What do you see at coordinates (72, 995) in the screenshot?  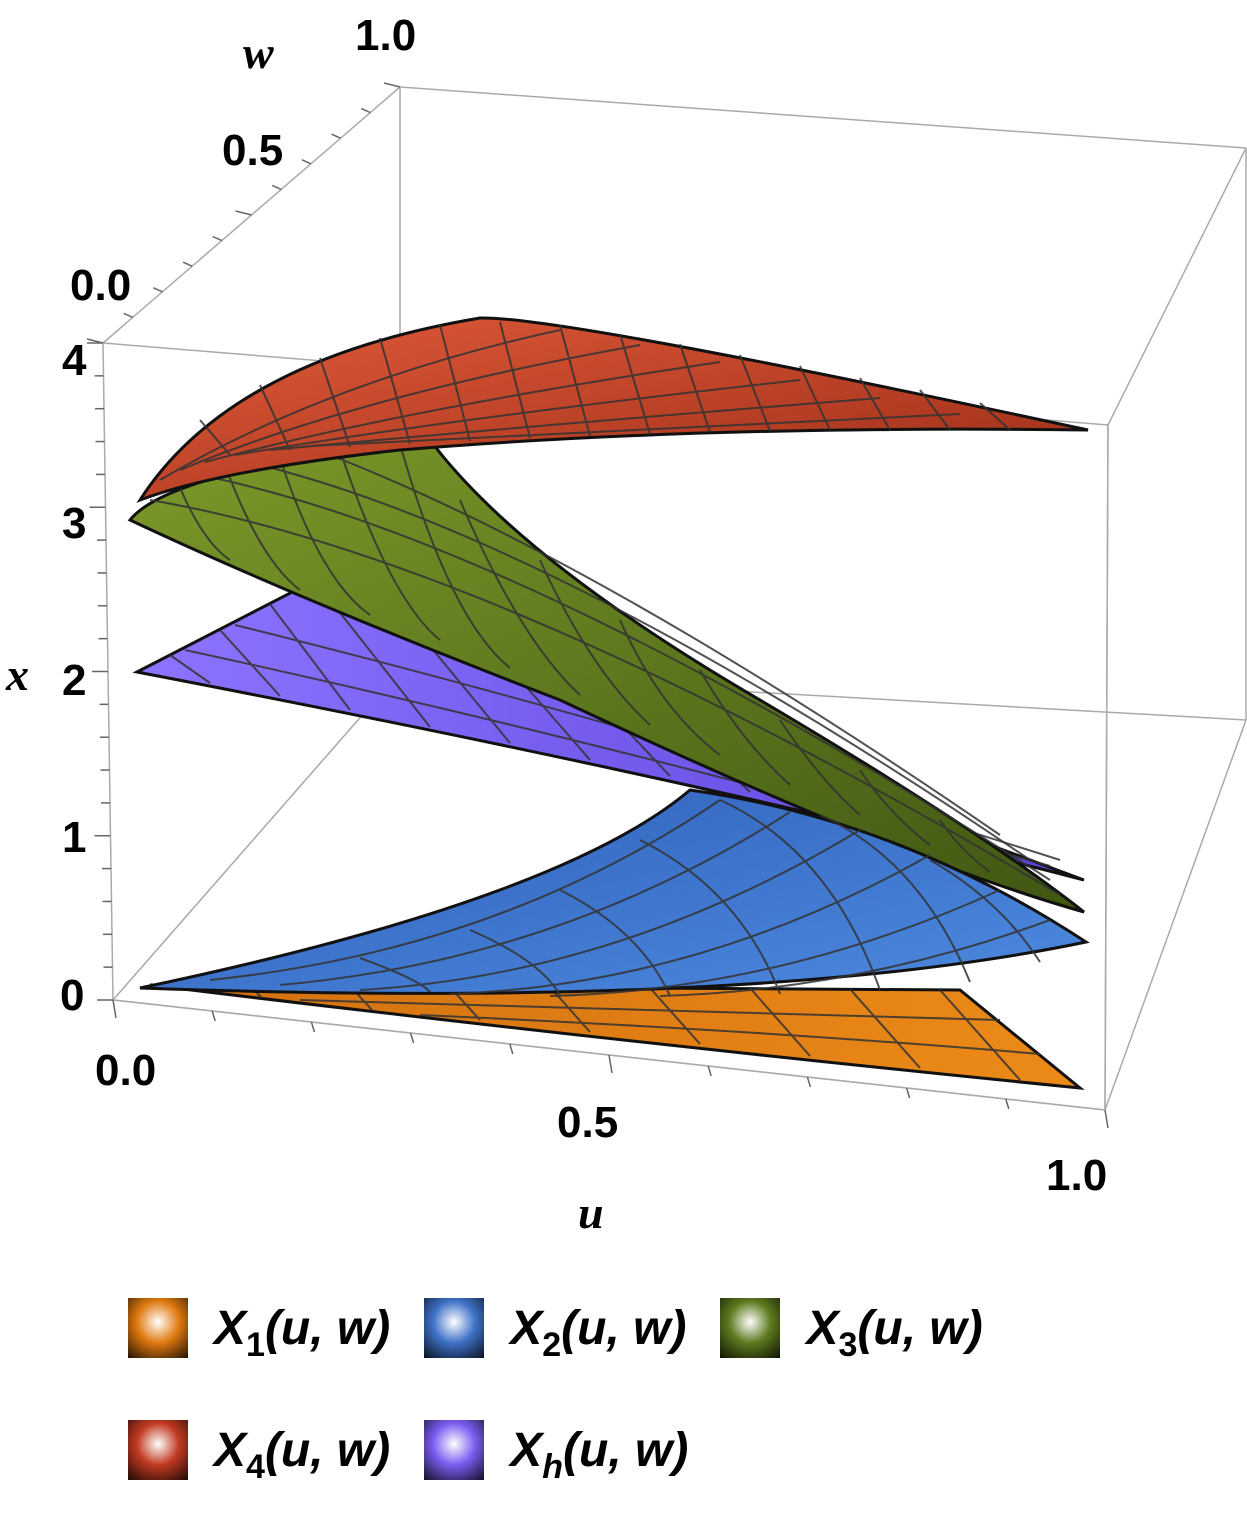 I see `x-tick-0: 0` at bounding box center [72, 995].